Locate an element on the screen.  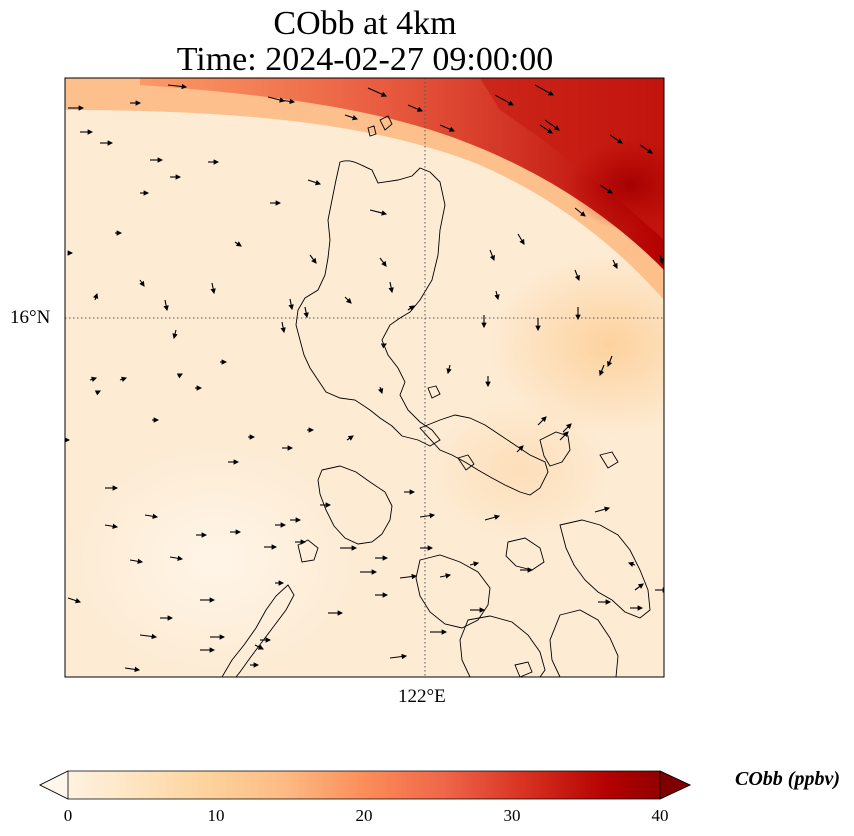
latitude-label: 16°N is located at coordinates (30, 317).